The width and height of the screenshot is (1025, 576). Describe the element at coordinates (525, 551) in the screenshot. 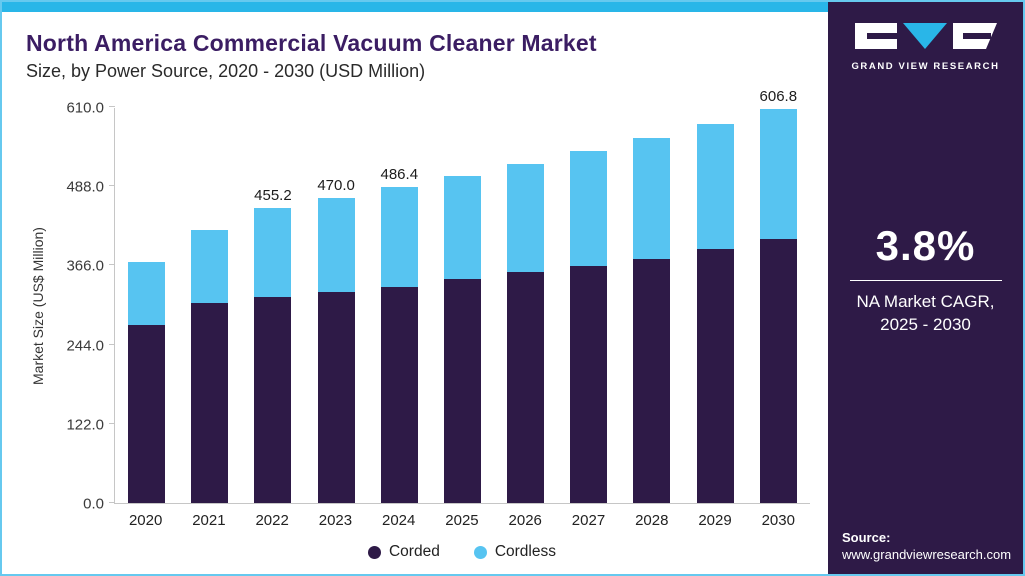

I see `legend-label-cordless: Cordless` at that location.